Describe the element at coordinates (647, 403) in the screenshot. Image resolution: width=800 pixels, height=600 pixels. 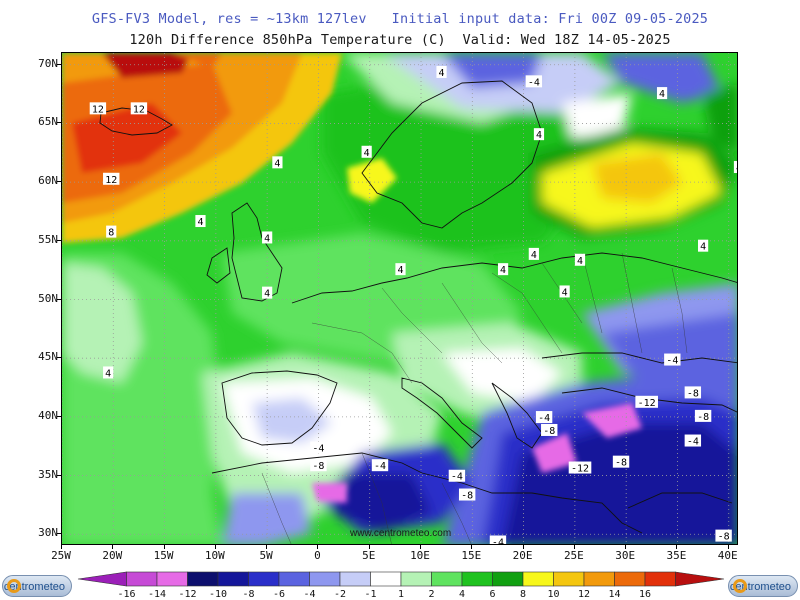
I see `svg-text: -12` at that location.